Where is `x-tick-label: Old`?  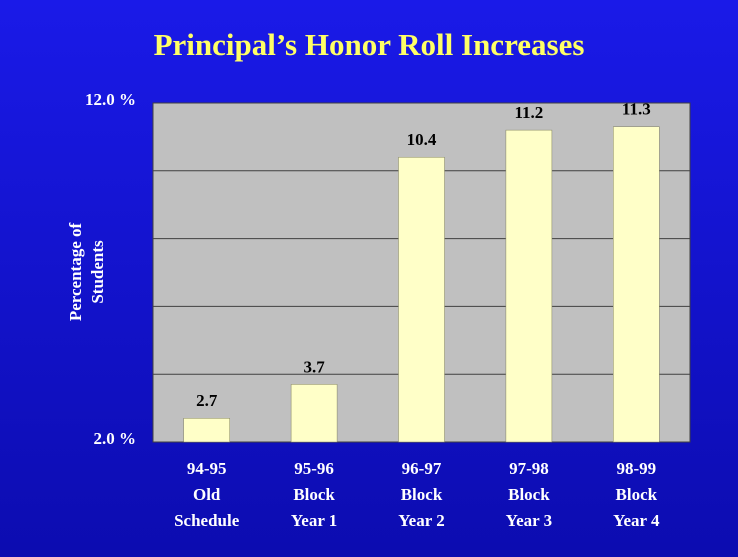
x-tick-label: Old is located at coordinates (207, 494).